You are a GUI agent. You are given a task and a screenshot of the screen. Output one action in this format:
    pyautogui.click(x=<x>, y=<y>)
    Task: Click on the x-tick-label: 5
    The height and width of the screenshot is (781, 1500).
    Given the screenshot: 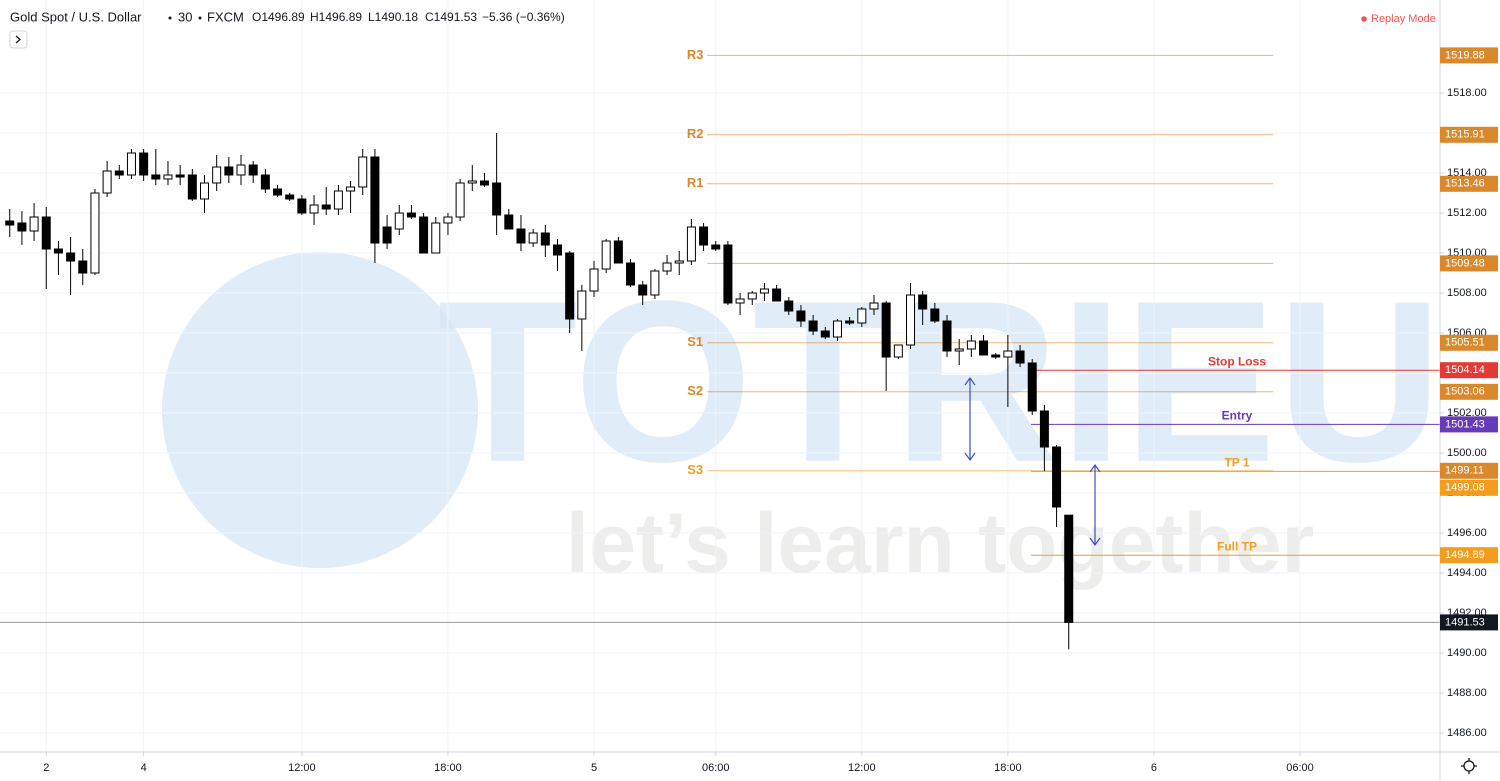 What is the action you would take?
    pyautogui.click(x=594, y=768)
    